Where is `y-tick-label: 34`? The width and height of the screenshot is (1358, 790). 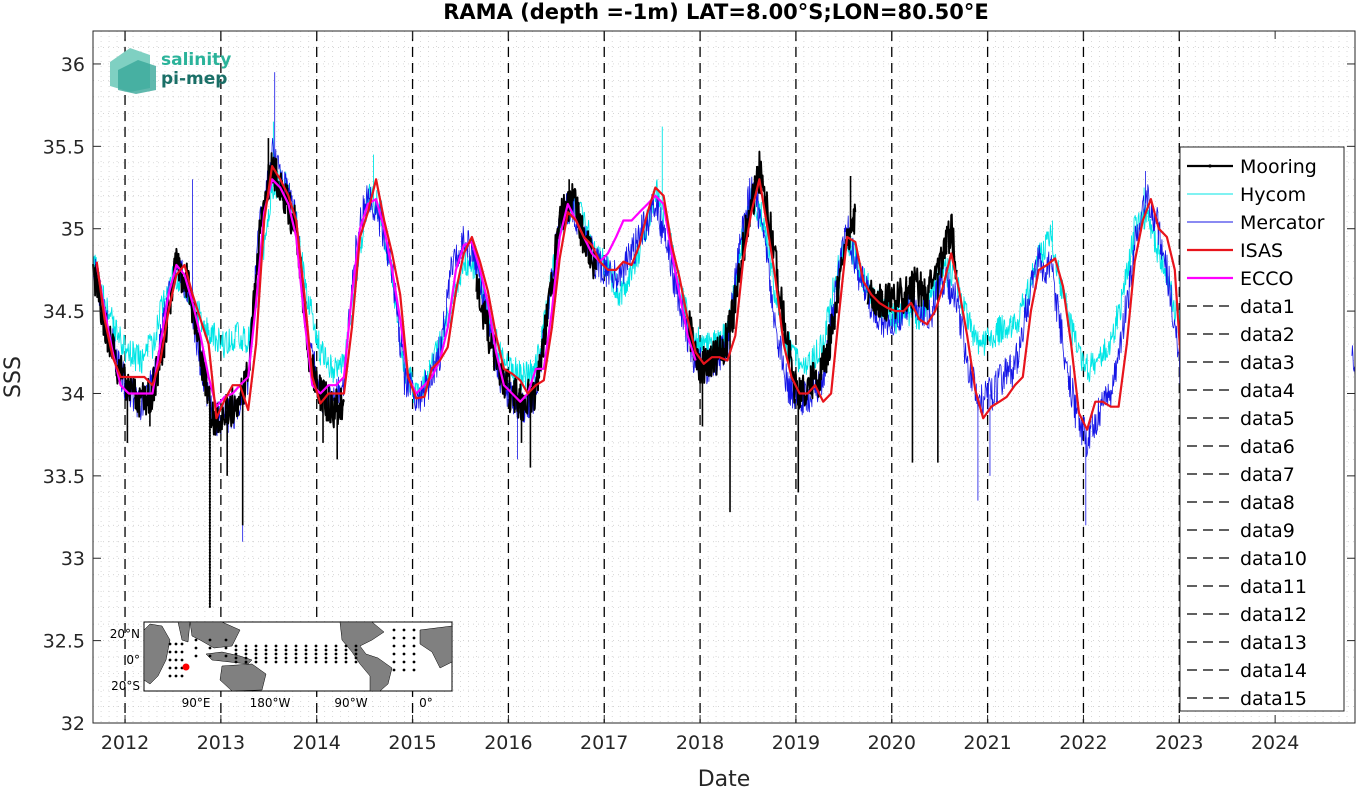 y-tick-label: 34 is located at coordinates (73, 394).